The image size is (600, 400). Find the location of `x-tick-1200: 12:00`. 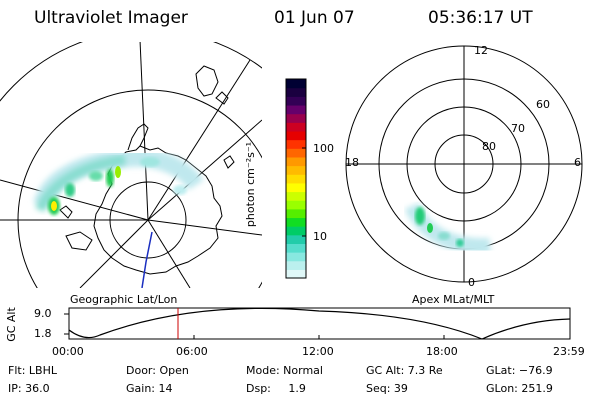

x-tick-1200: 12:00 is located at coordinates (318, 351).